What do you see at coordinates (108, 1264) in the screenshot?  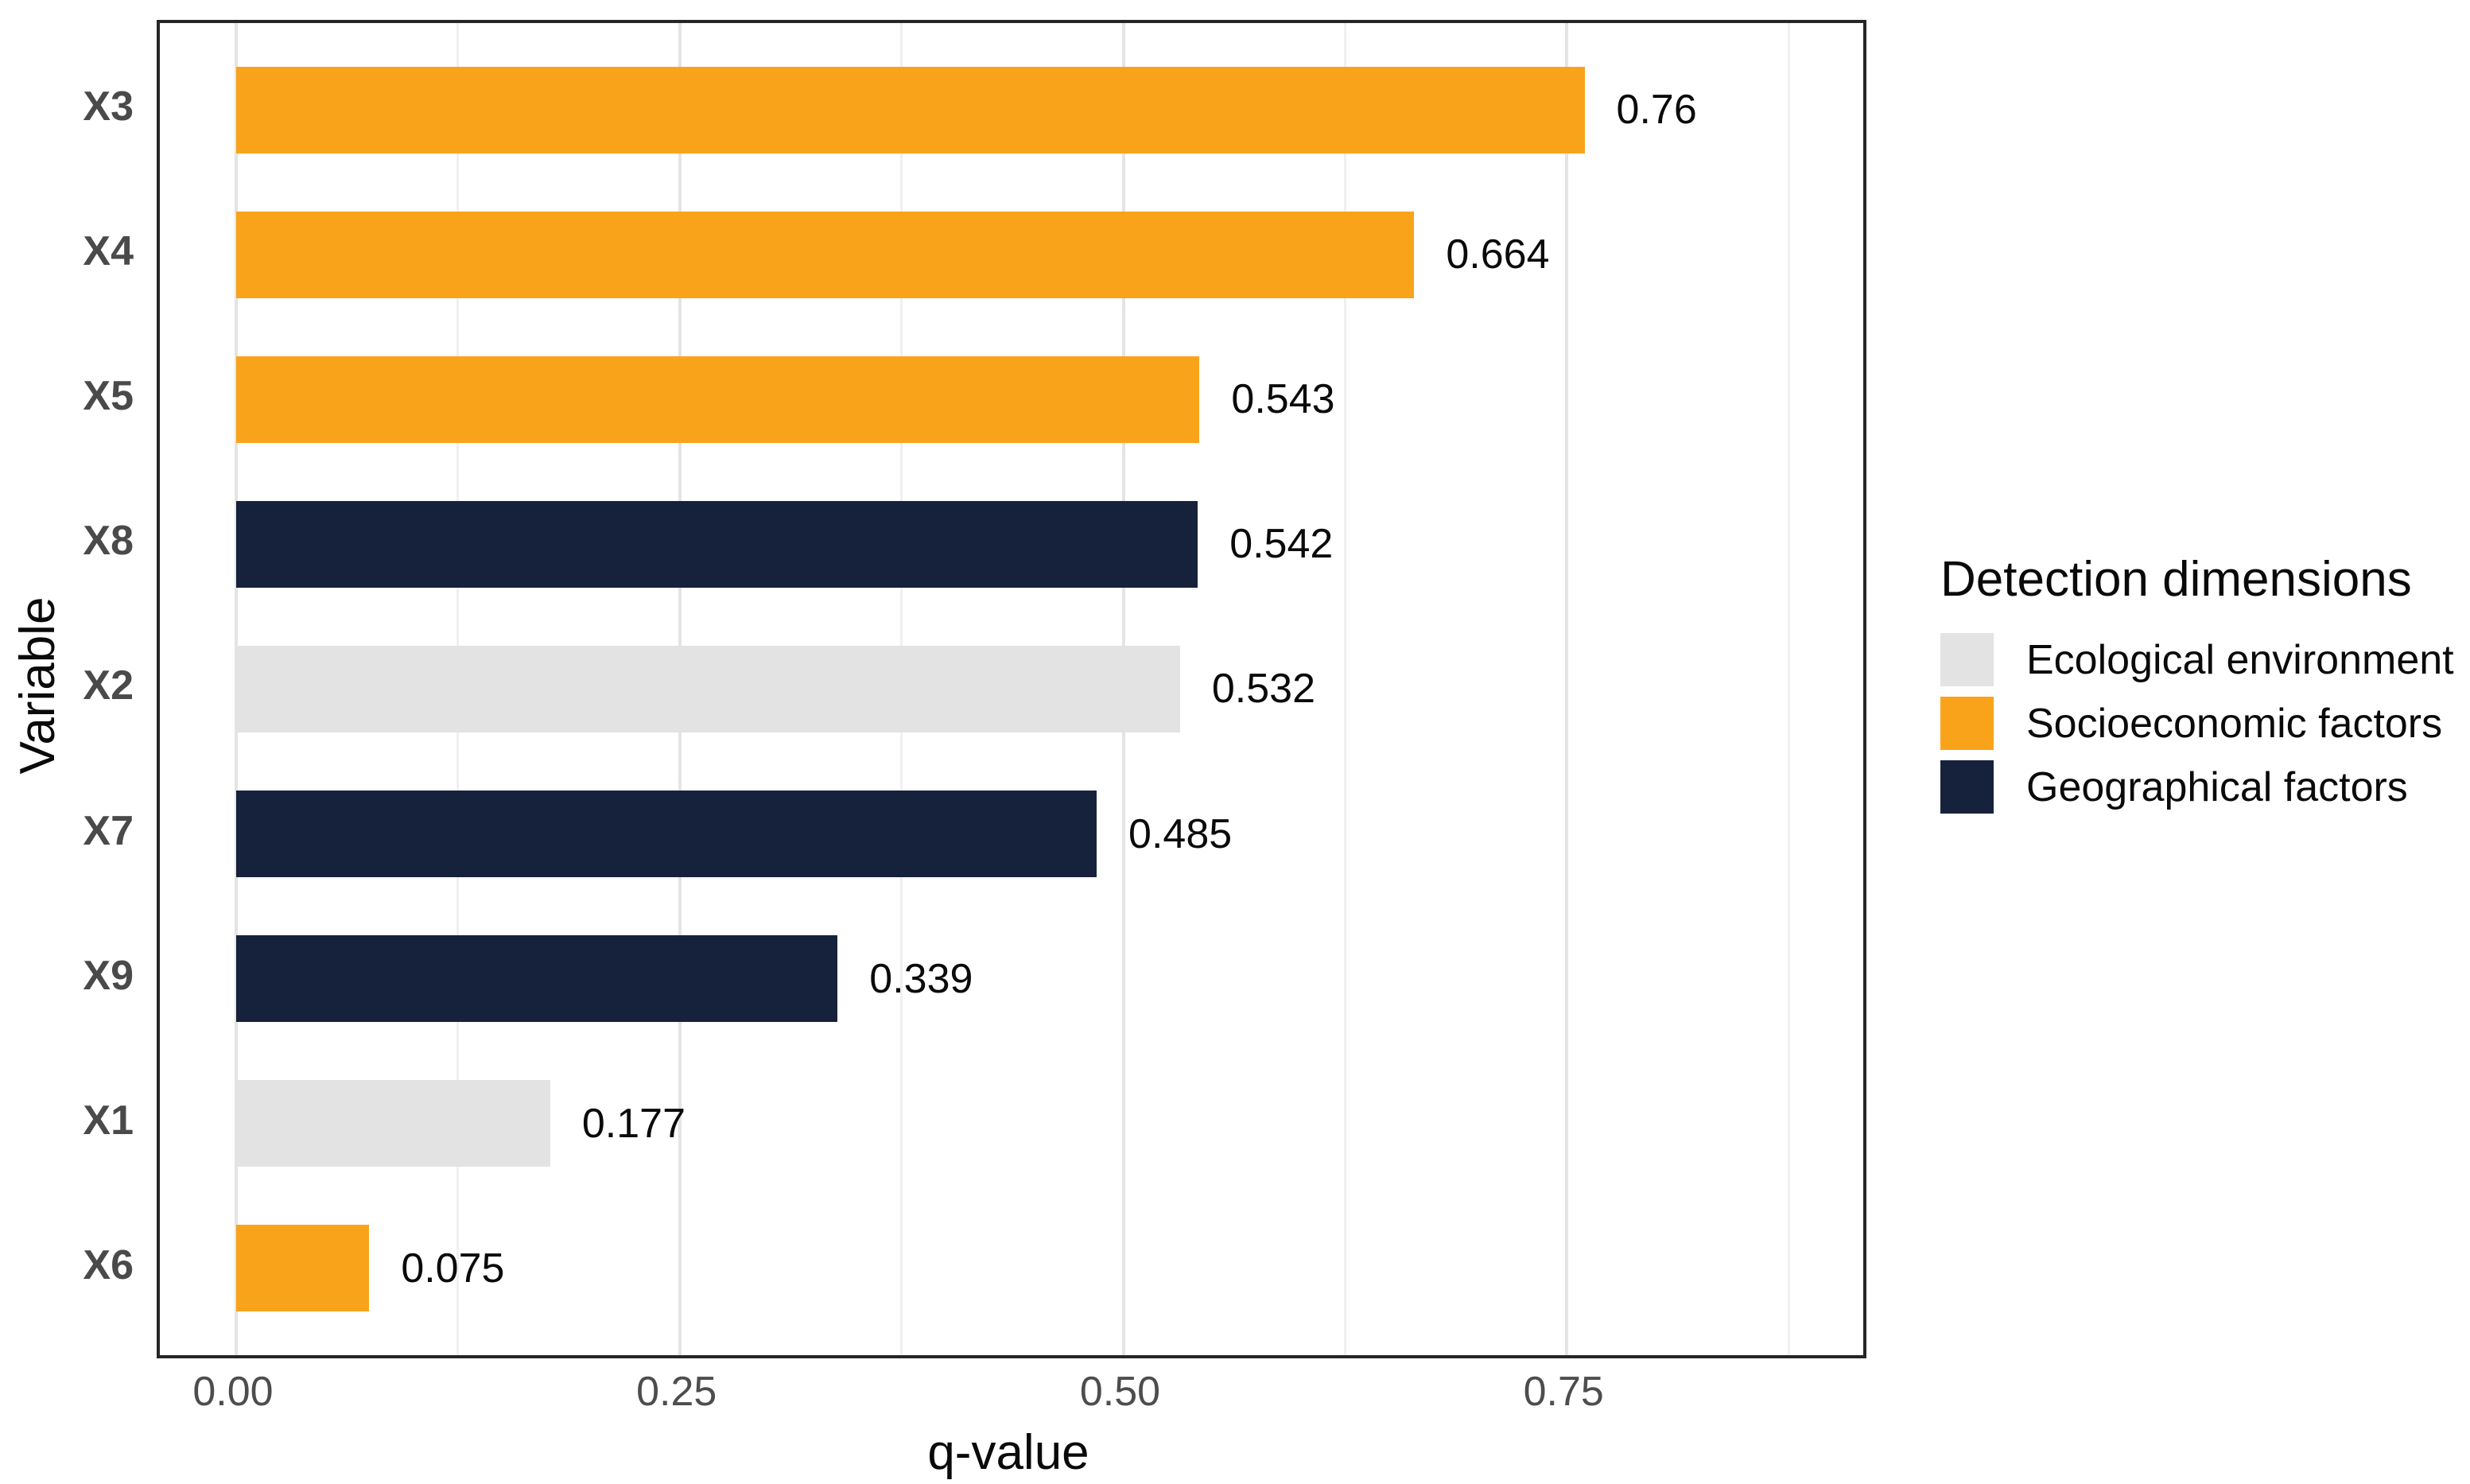 I see `y-axis-tick-label: X6` at bounding box center [108, 1264].